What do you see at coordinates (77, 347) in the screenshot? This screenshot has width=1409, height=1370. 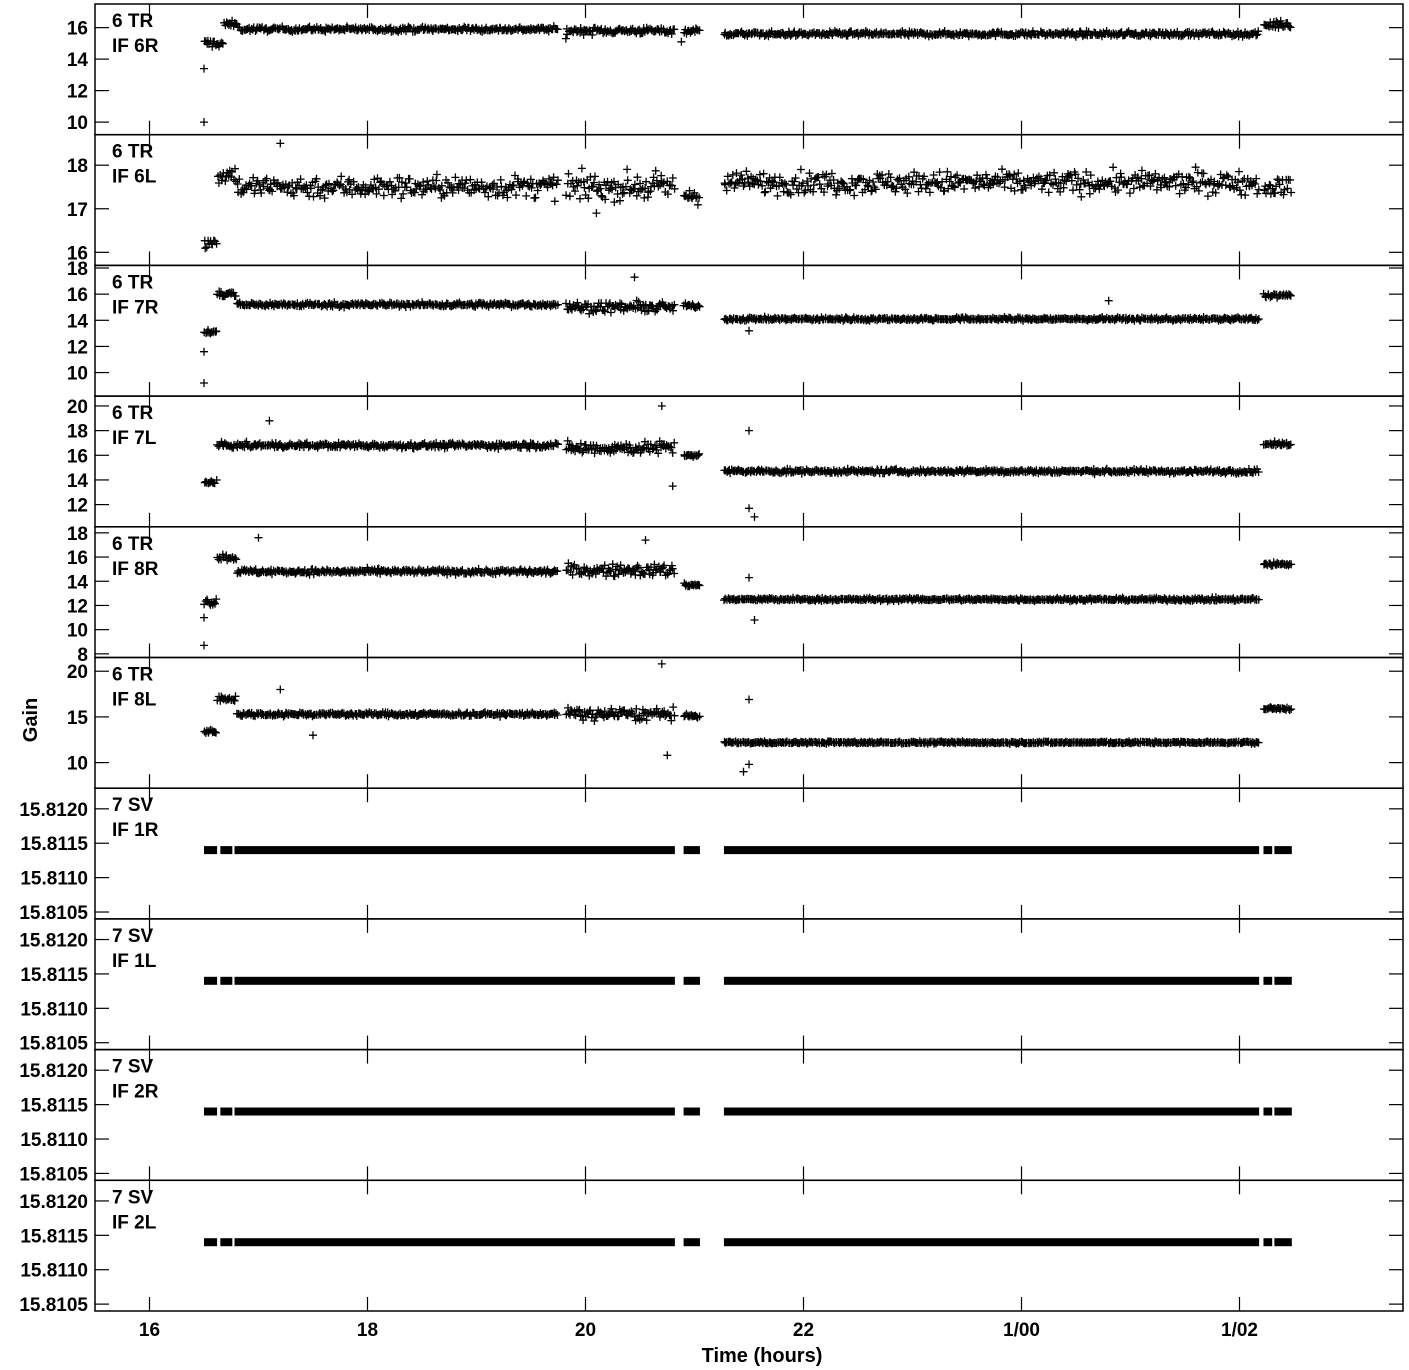 I see `y-tick-label: 12` at bounding box center [77, 347].